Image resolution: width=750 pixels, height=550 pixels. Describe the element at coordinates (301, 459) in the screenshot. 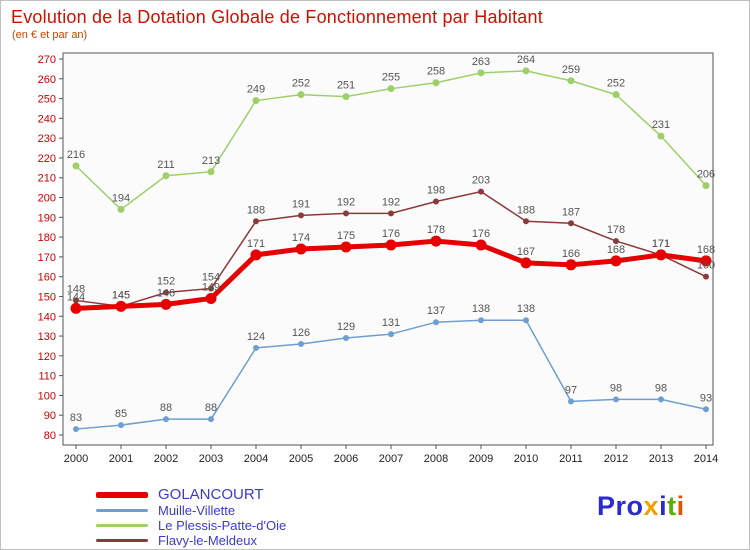

I see `x-tick-label: 2005` at that location.